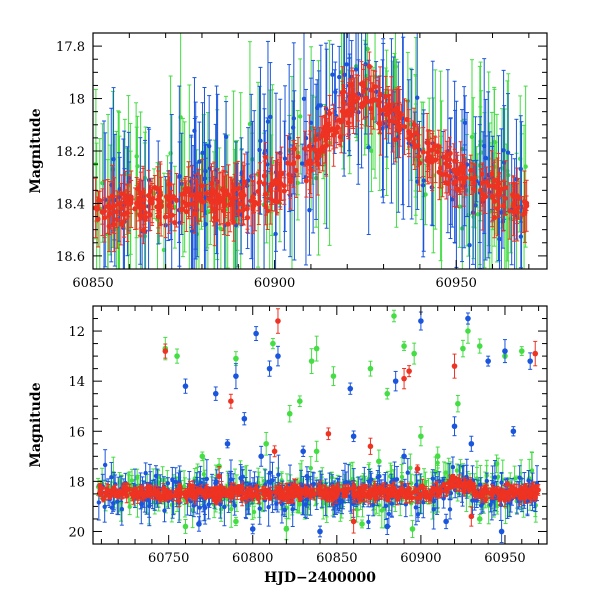 The height and width of the screenshot is (600, 600). Describe the element at coordinates (76, 532) in the screenshot. I see `bottom-y-tick-label: 20` at that location.